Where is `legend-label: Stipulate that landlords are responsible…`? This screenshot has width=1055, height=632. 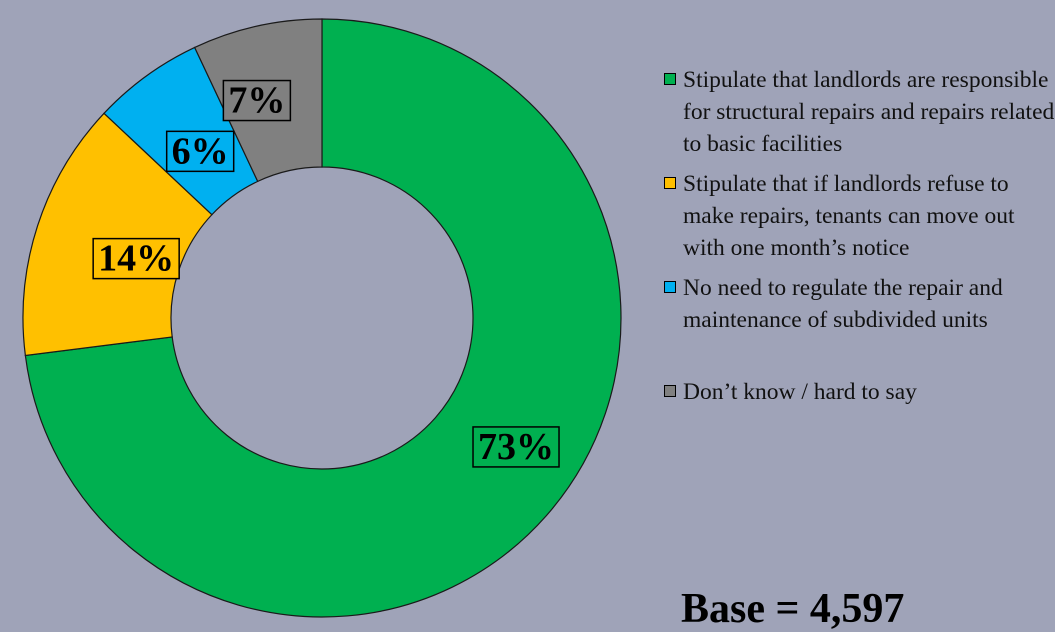 legend-label: Stipulate that landlords are responsible… is located at coordinates (869, 112).